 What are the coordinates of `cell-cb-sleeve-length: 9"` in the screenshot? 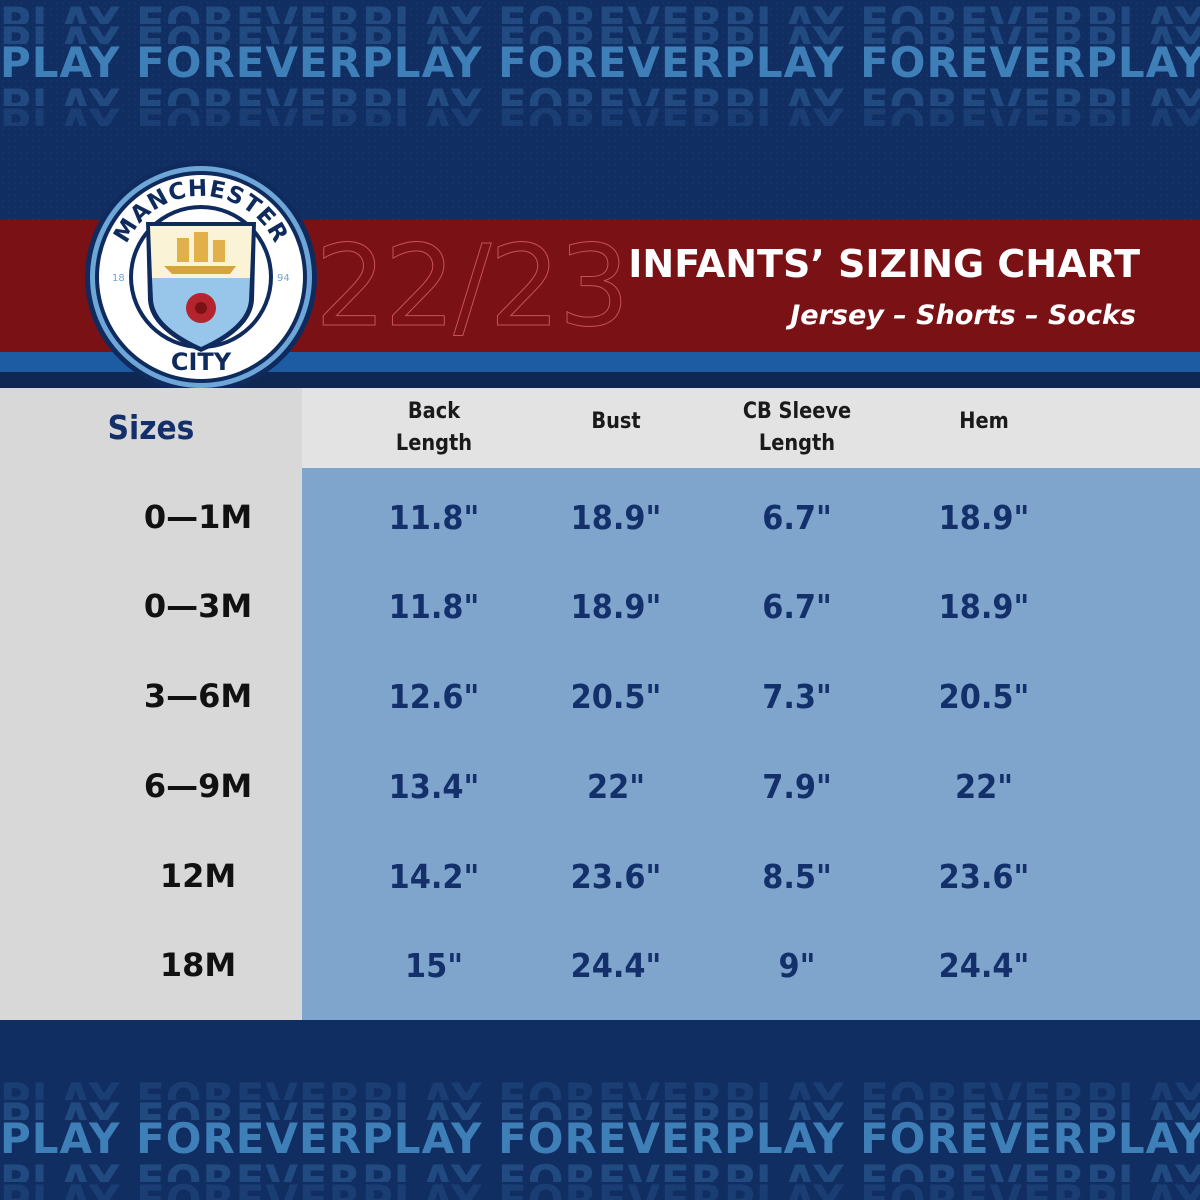 It's located at (797, 965).